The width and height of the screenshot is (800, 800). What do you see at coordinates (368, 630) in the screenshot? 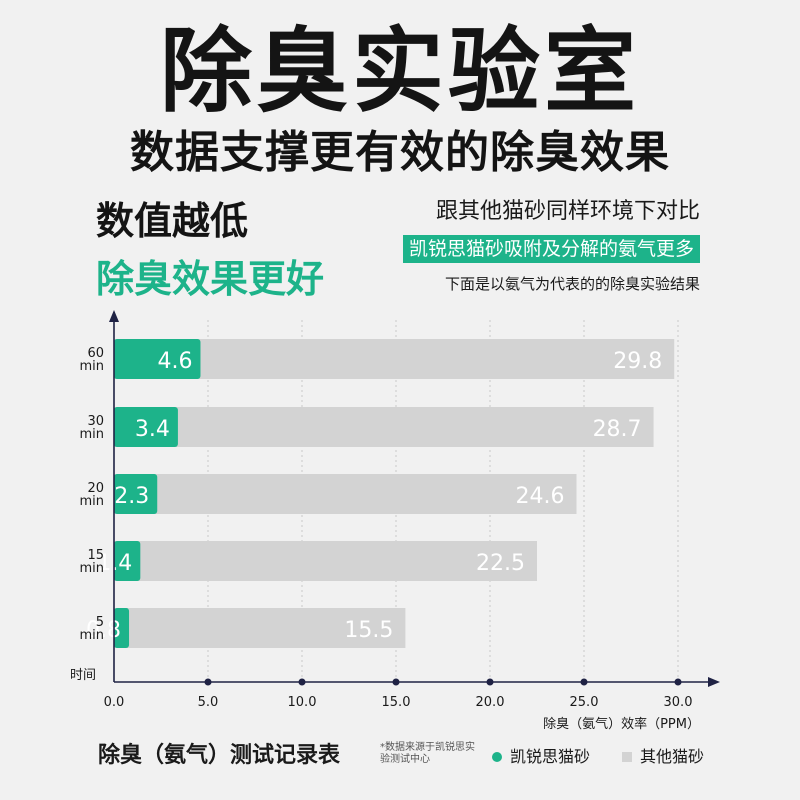
I see `value-label-other: 15.5` at bounding box center [368, 630].